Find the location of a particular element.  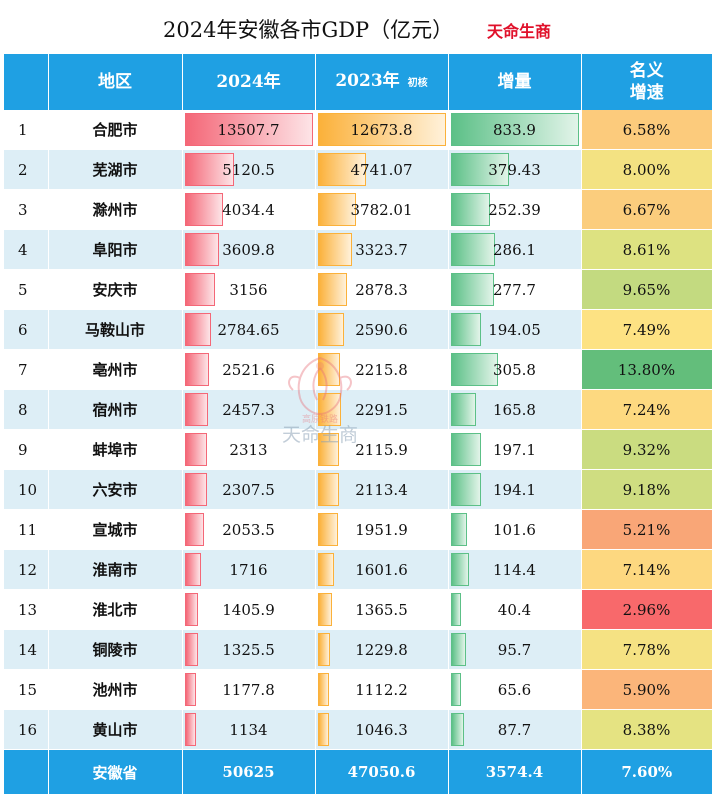

row-gdp2024: 2521.6 is located at coordinates (249, 369).